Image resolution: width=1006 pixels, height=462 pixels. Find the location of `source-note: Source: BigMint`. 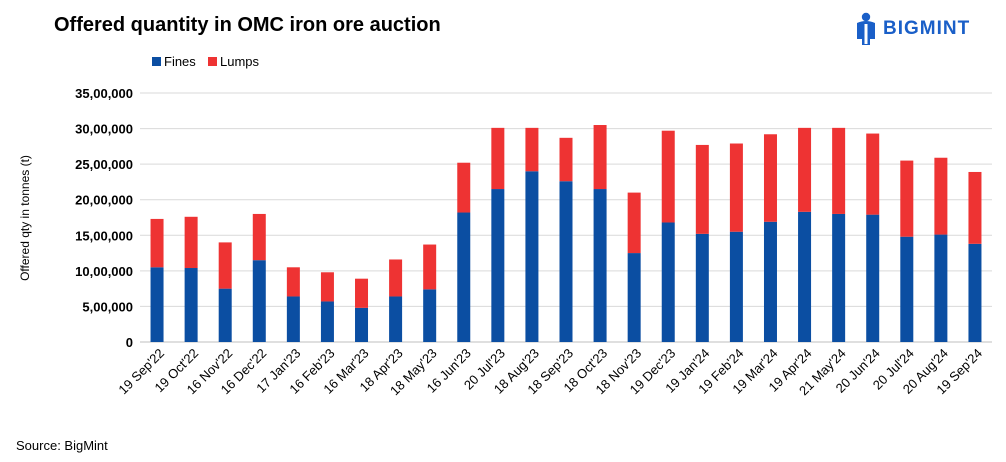

source-note: Source: BigMint is located at coordinates (62, 445).